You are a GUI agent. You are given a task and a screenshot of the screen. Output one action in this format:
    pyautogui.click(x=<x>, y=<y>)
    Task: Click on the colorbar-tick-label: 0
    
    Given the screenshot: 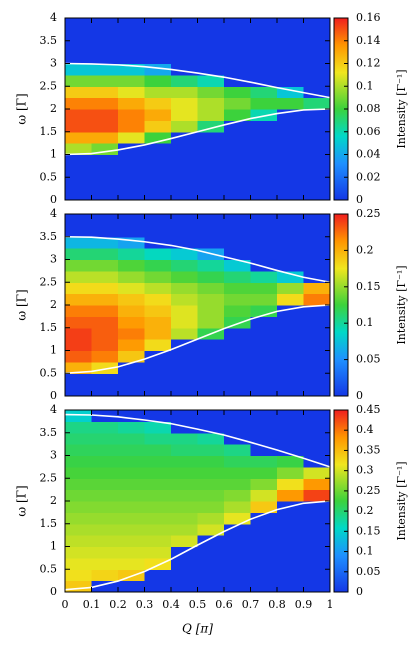 What is the action you would take?
    pyautogui.click(x=359, y=591)
    